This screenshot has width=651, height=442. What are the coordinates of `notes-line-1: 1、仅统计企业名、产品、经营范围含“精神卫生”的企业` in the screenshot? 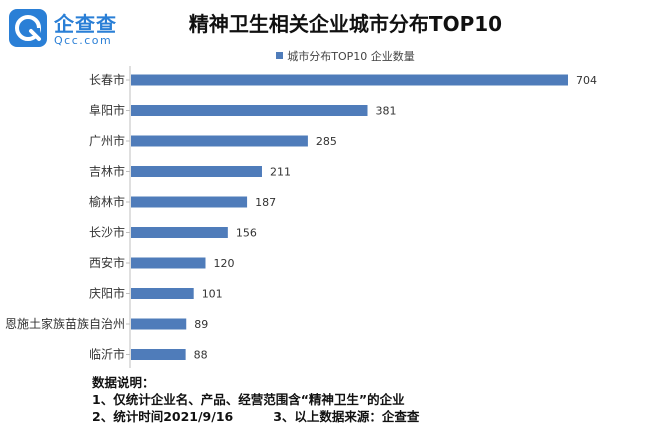 It's located at (248, 399).